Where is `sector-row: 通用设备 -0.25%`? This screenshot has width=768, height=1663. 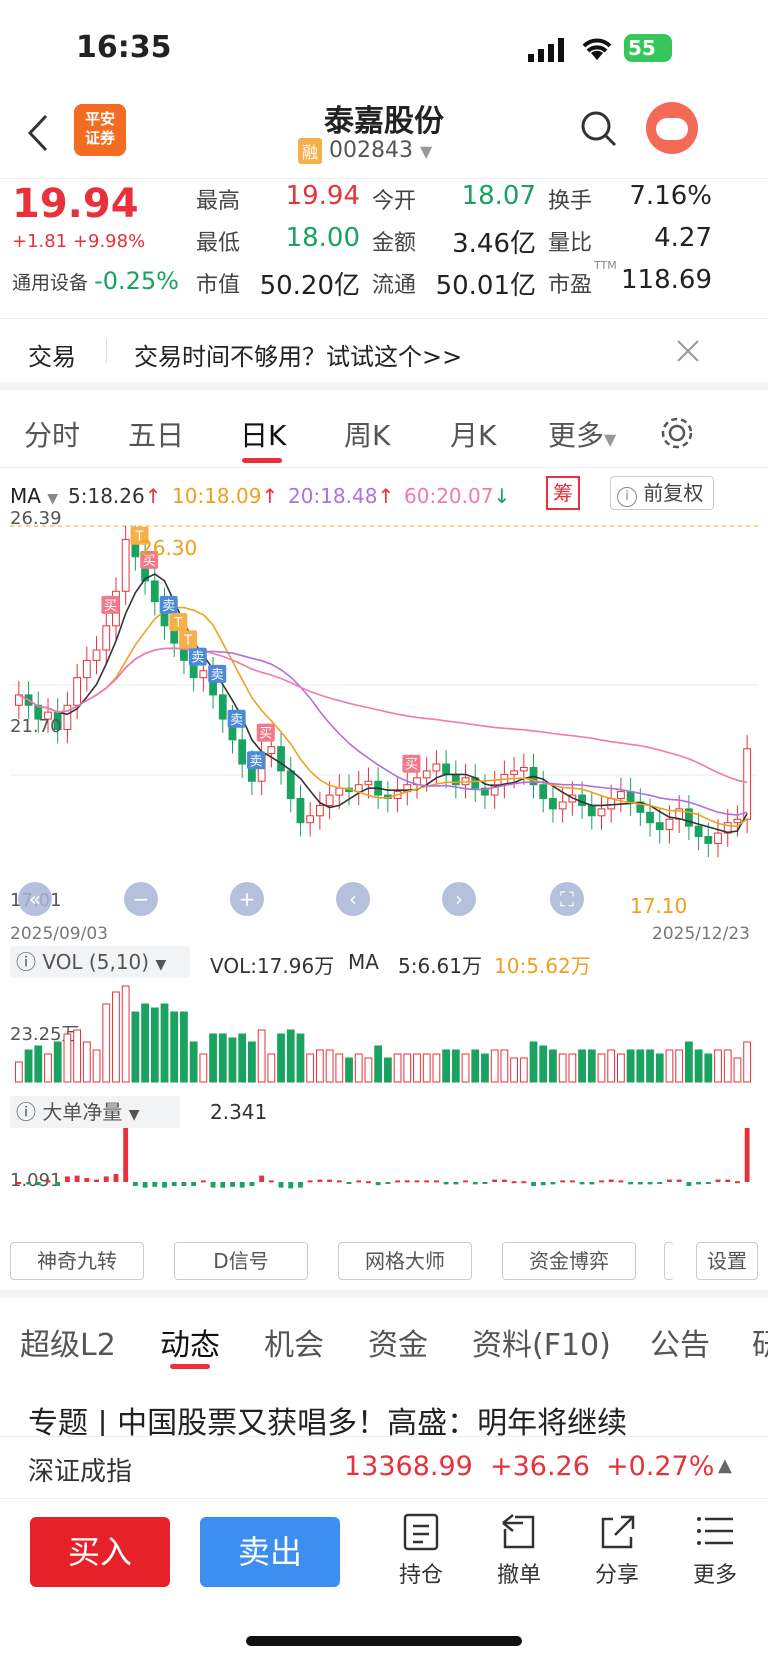
sector-row: 通用设备 -0.25% is located at coordinates (95, 281).